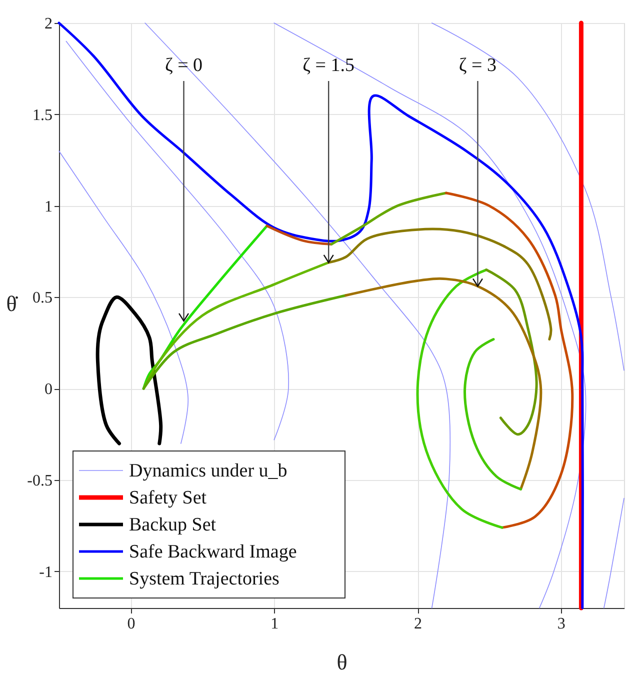 The image size is (636, 682). What do you see at coordinates (12, 303) in the screenshot?
I see `y-axis-title: θ̇` at bounding box center [12, 303].